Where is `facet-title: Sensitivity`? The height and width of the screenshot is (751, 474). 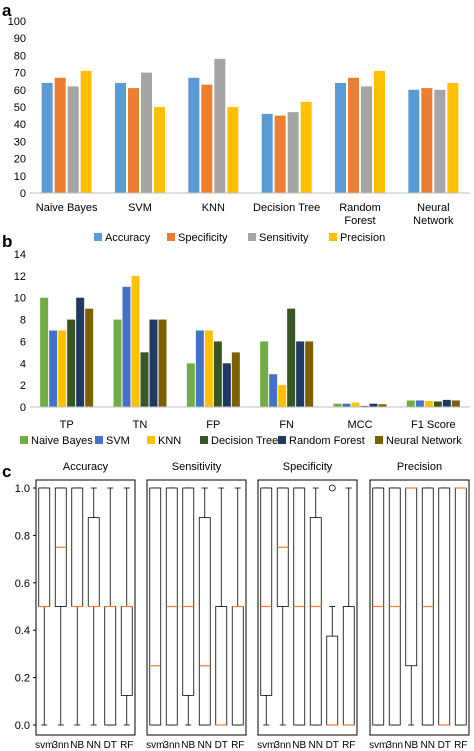
facet-title: Sensitivity is located at coordinates (197, 467).